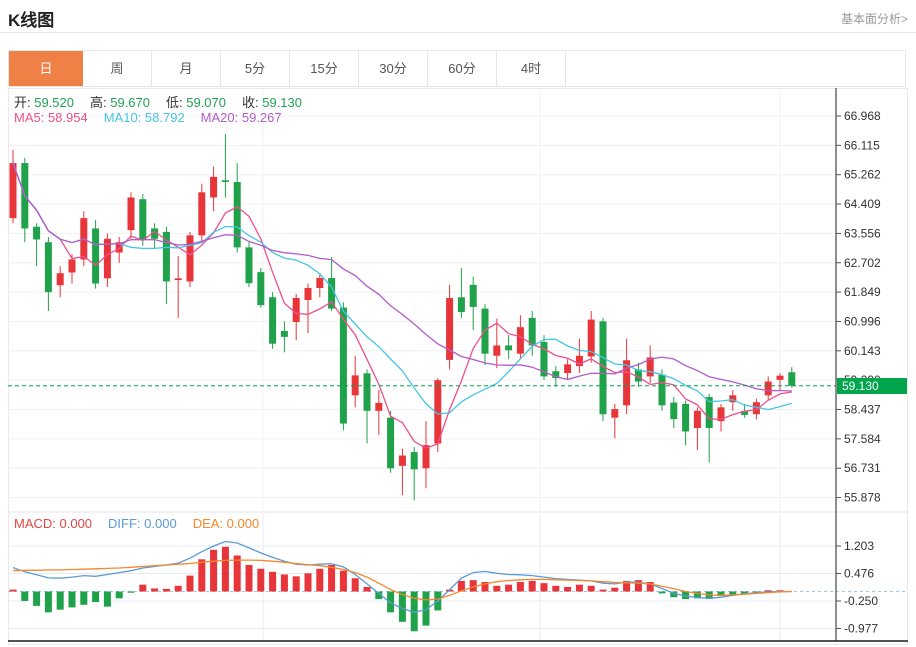 The image size is (916, 647). I want to click on svg-text: -0.977, so click(861, 629).